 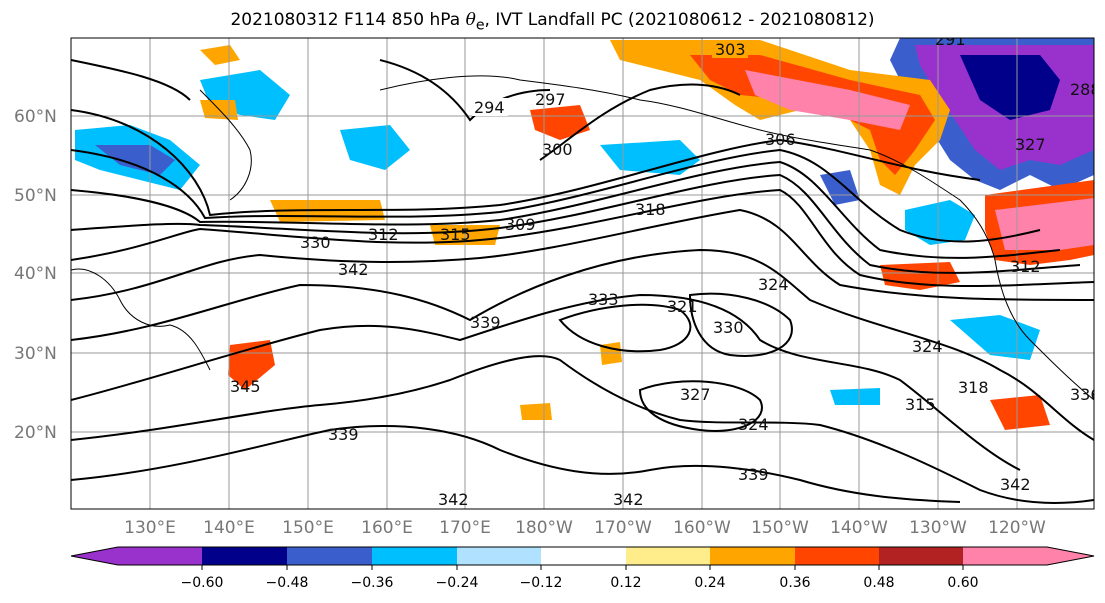 I want to click on colorbar-tick-label: −0.24, so click(x=457, y=583).